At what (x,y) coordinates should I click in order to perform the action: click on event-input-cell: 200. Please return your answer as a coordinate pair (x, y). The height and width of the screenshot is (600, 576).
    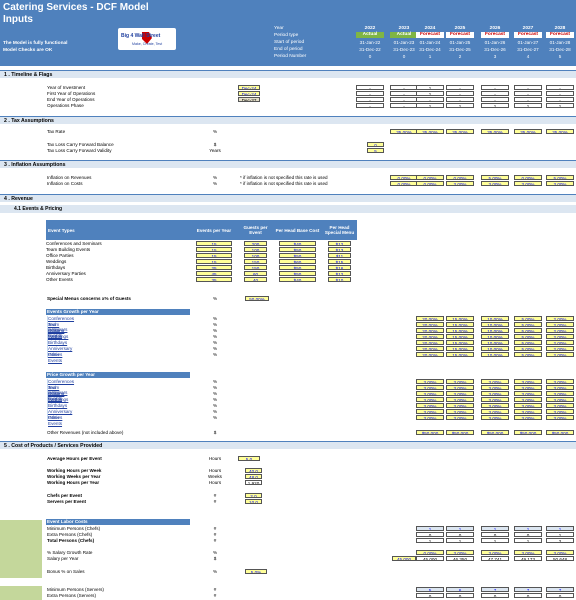
    Looking at the image, I should click on (255, 244).